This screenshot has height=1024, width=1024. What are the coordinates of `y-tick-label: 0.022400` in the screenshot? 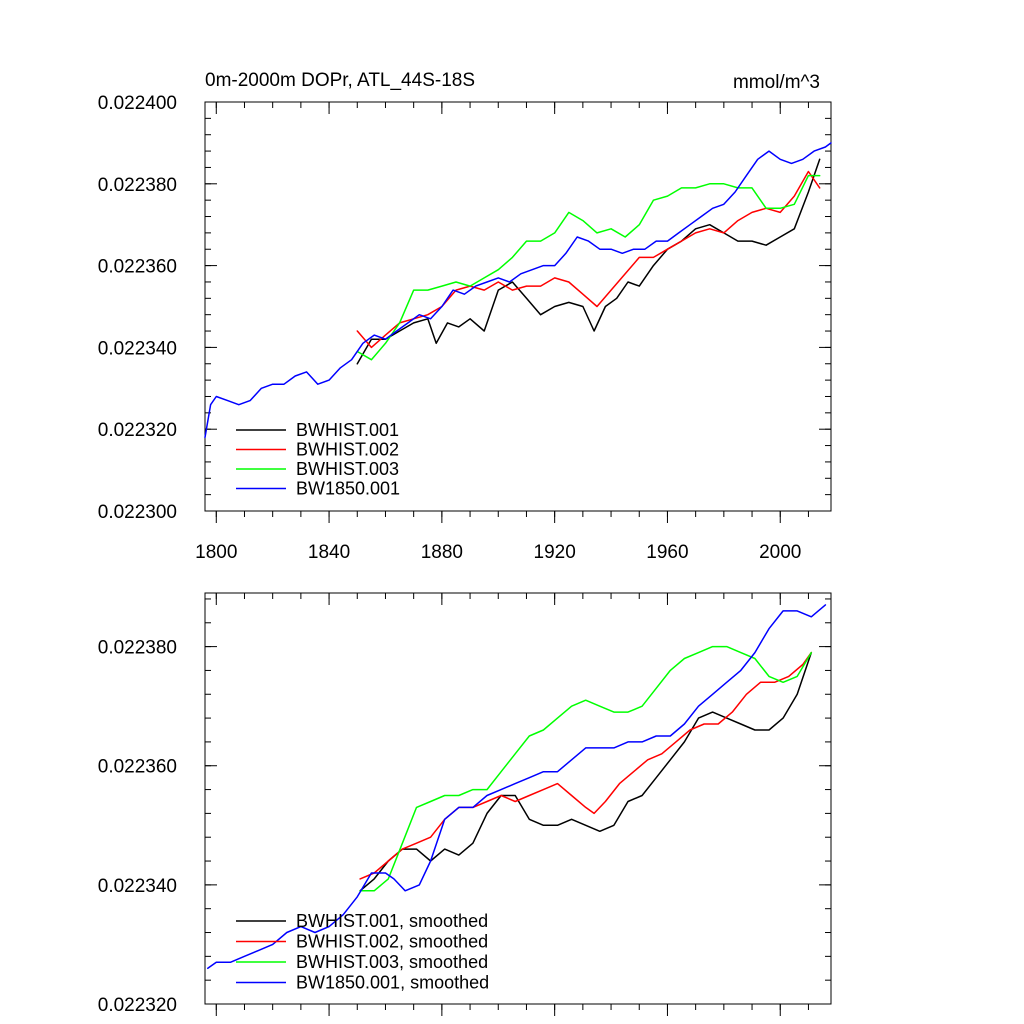 It's located at (137, 103).